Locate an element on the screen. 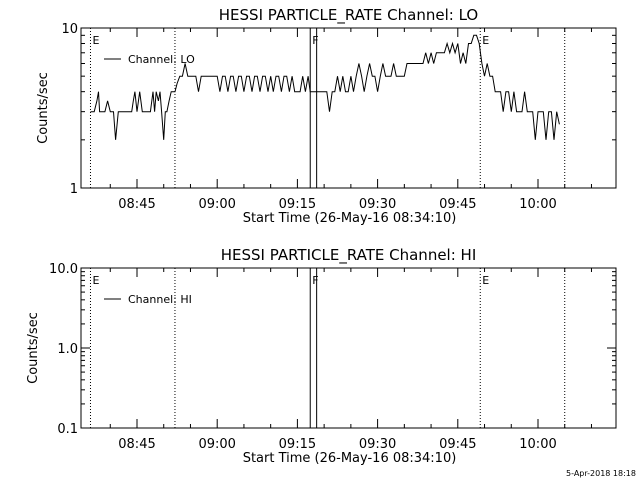 This screenshot has height=480, width=640. y-tick-label: 10.0 is located at coordinates (63, 269).